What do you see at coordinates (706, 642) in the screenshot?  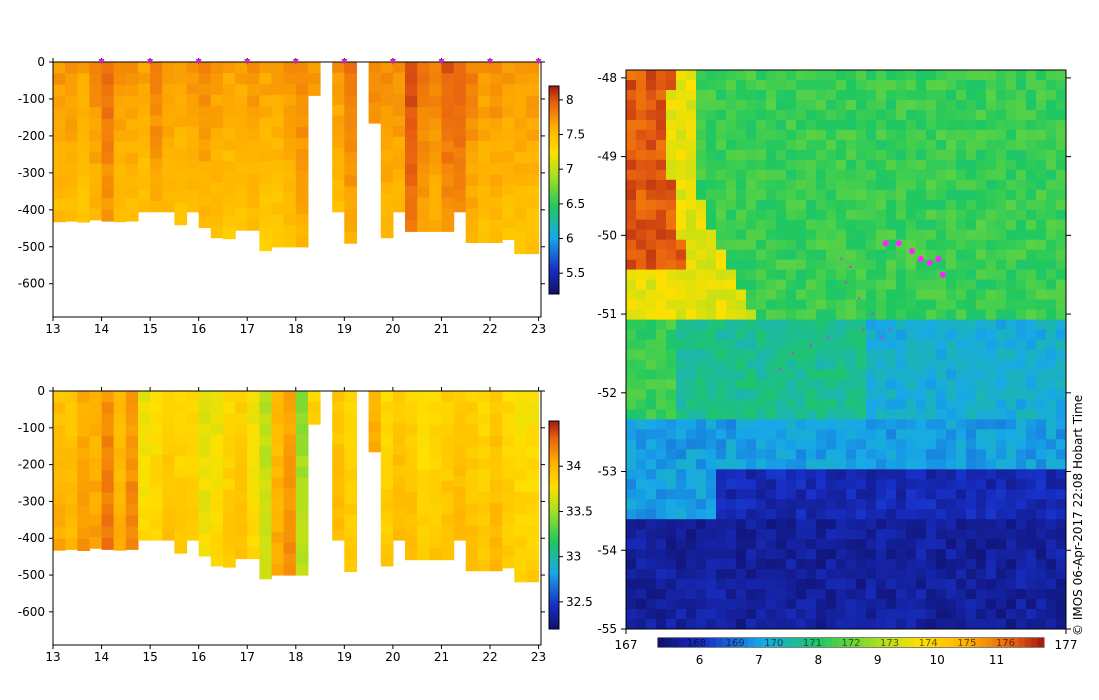 I see `colorbar-segment` at bounding box center [706, 642].